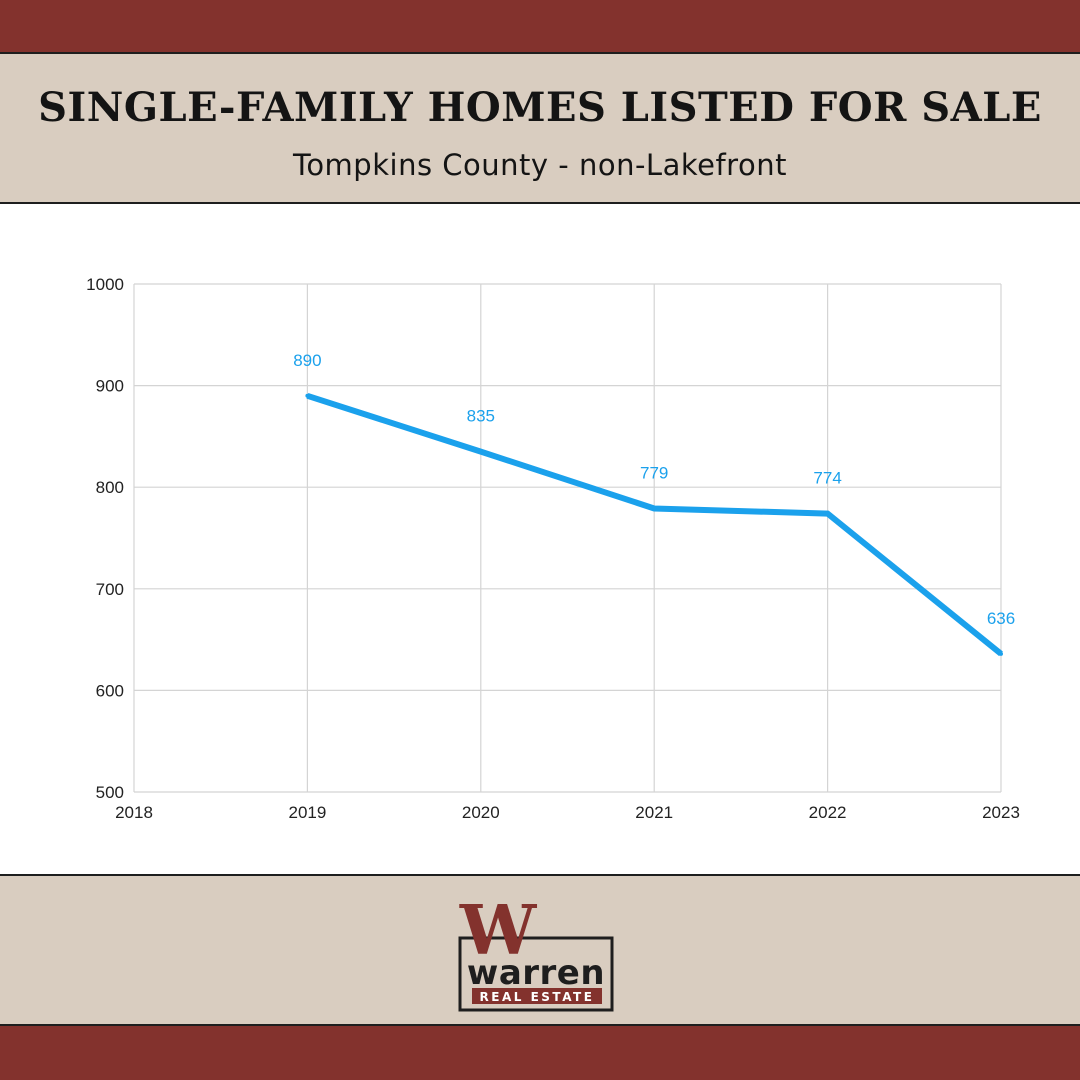  Describe the element at coordinates (498, 934) in the screenshot. I see `logo-letter: W` at that location.